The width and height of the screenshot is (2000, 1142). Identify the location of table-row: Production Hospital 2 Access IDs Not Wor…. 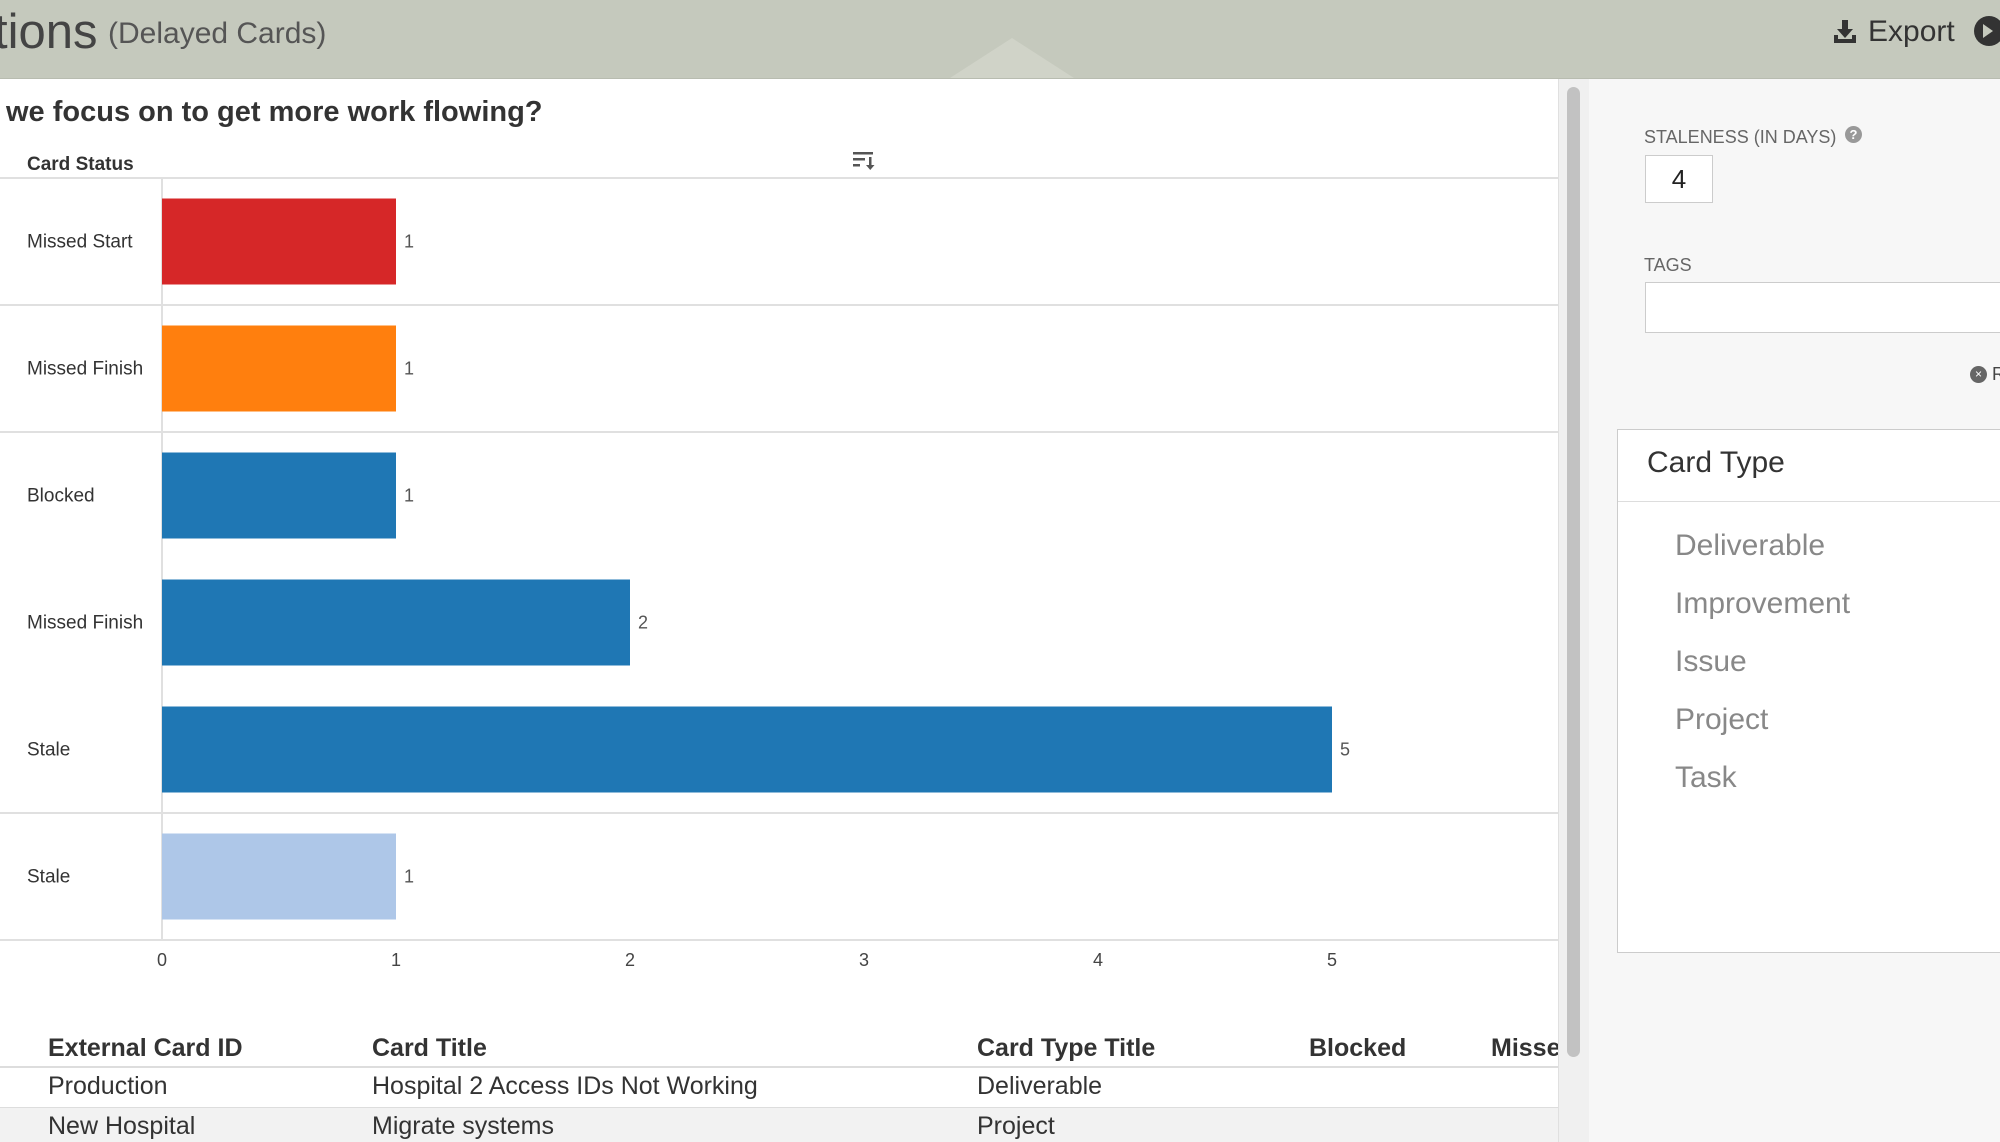
(779, 1088).